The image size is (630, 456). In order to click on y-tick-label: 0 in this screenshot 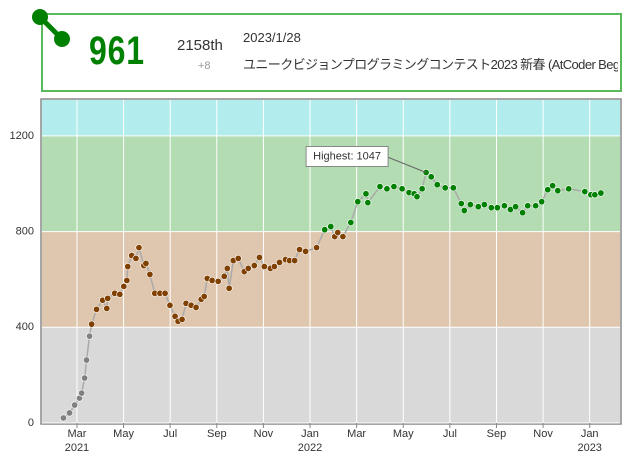, I will do `click(31, 423)`.